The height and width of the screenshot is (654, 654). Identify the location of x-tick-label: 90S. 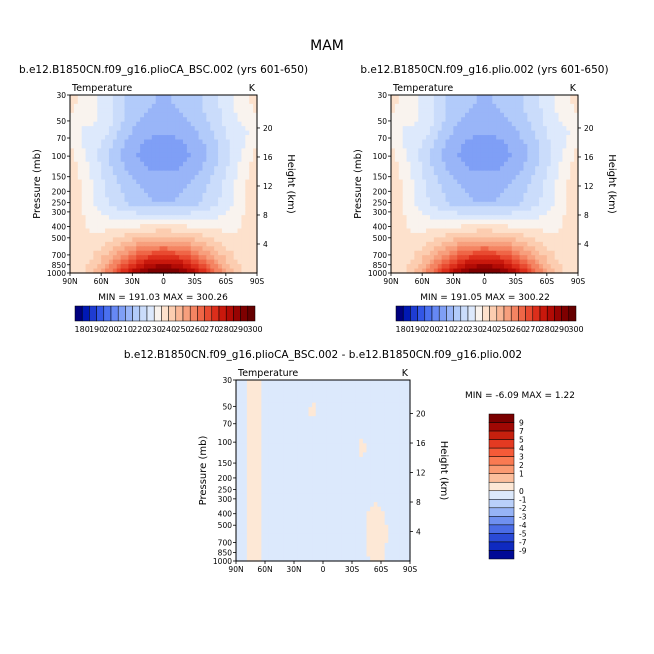
(578, 281).